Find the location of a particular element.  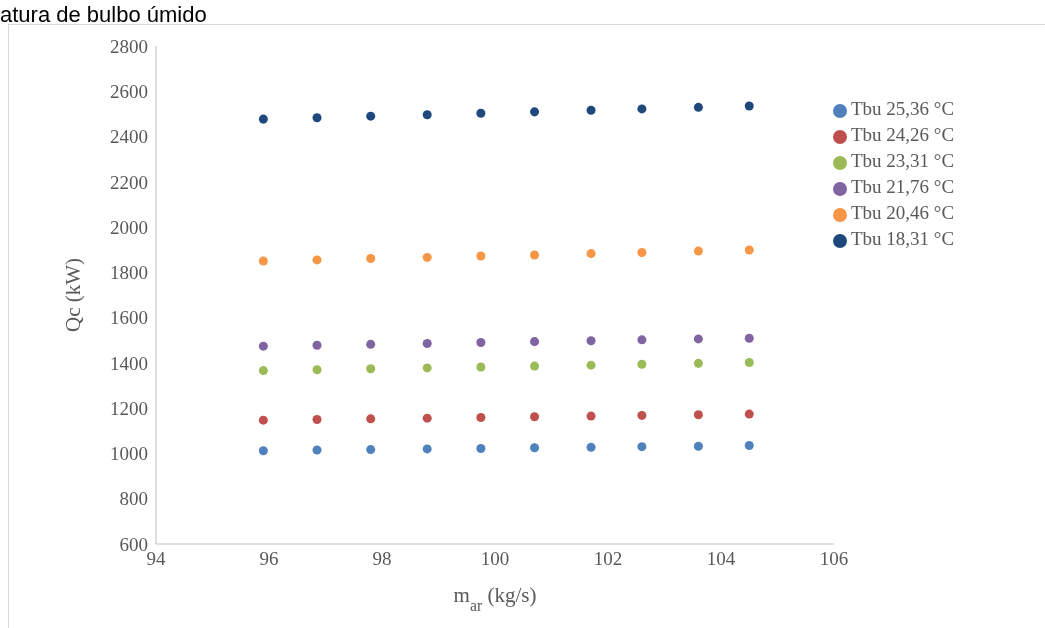

y-tick-label: 800 is located at coordinates (133, 499).